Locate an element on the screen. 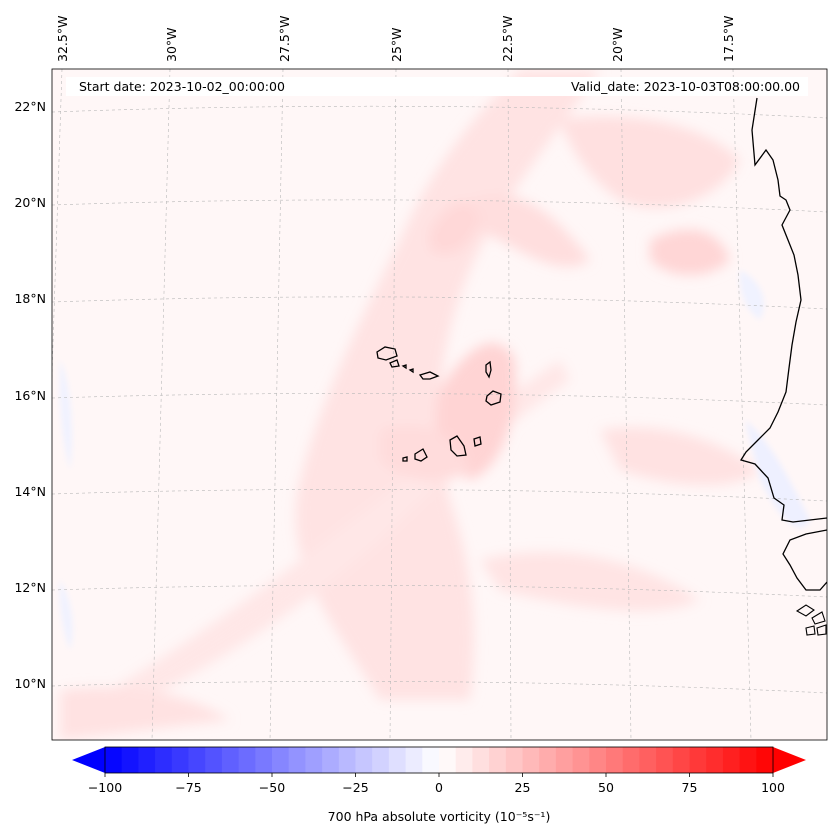 The height and width of the screenshot is (839, 837). colorbar-tick-label: 25 is located at coordinates (523, 787).